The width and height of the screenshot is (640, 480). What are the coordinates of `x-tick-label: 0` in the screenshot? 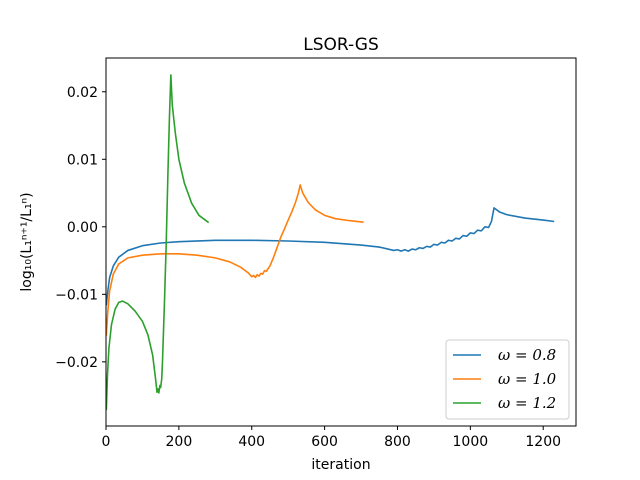 It's located at (106, 442).